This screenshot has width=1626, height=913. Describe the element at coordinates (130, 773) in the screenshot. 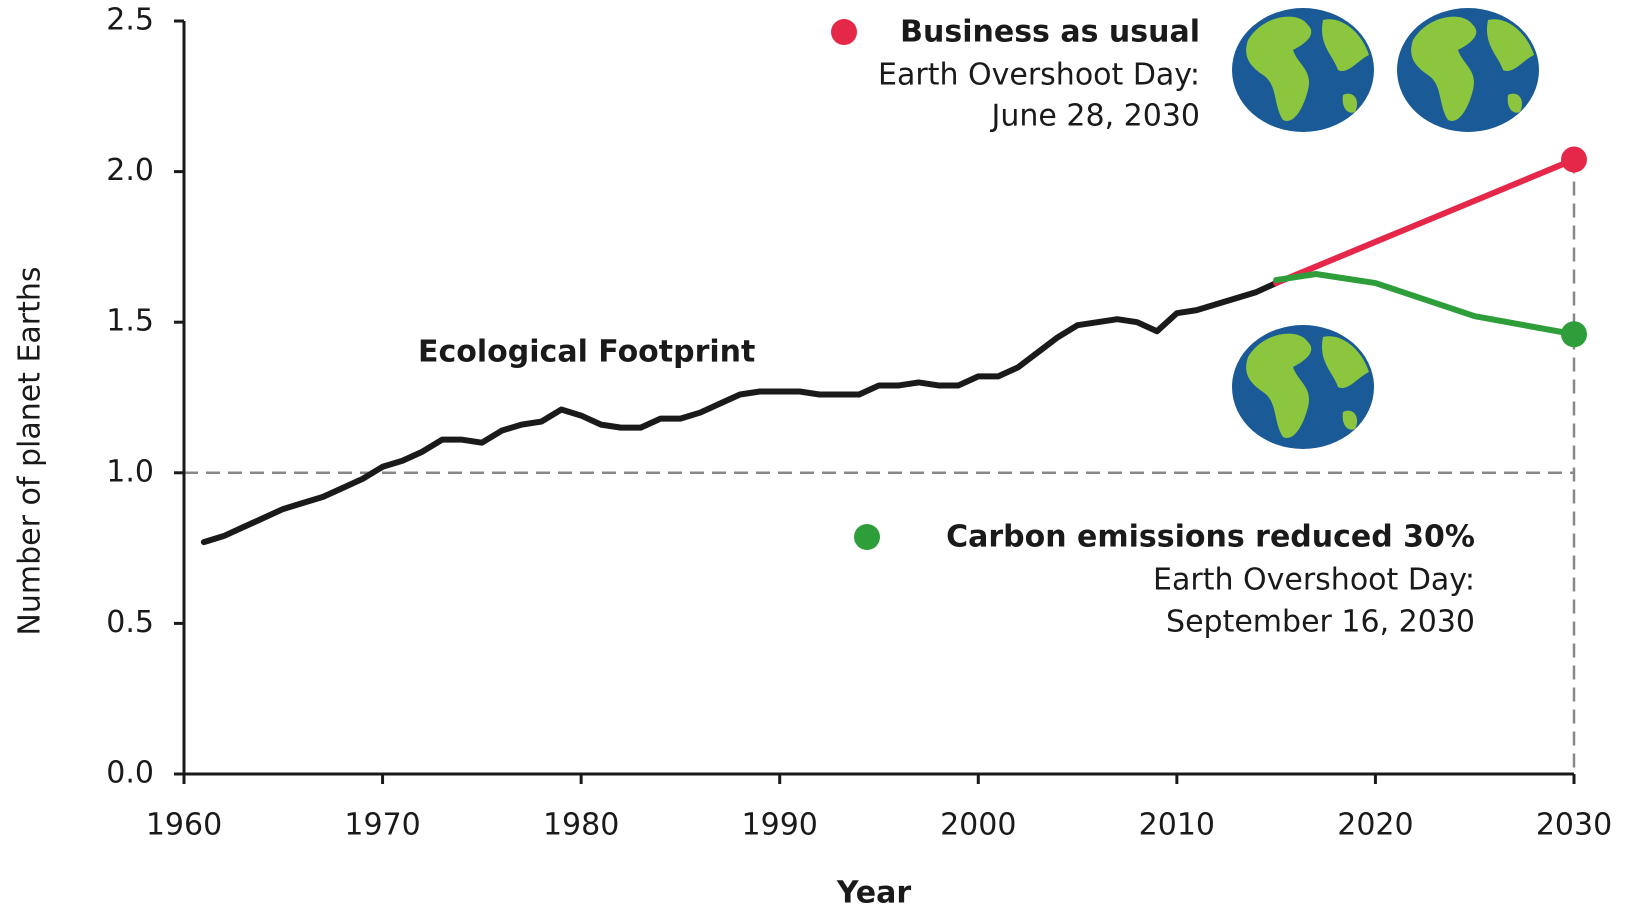

I see `y-tick-label: 0.0` at that location.